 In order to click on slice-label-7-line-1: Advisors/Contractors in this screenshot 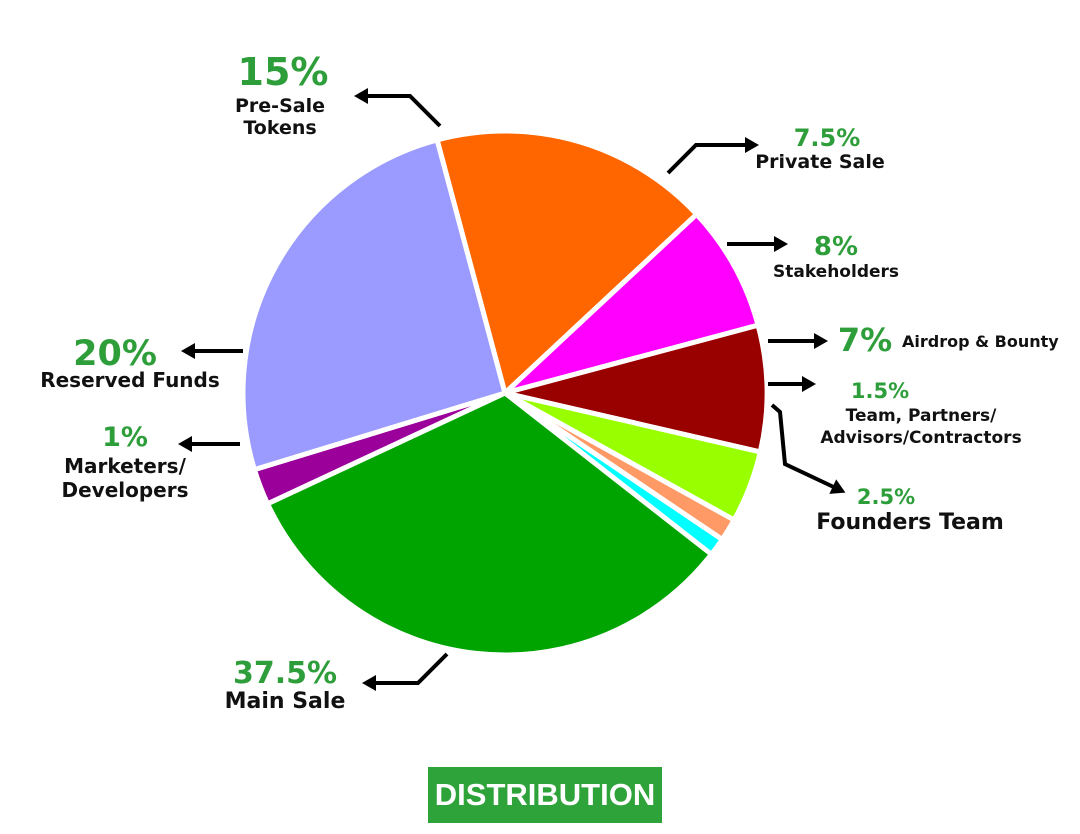, I will do `click(920, 438)`.